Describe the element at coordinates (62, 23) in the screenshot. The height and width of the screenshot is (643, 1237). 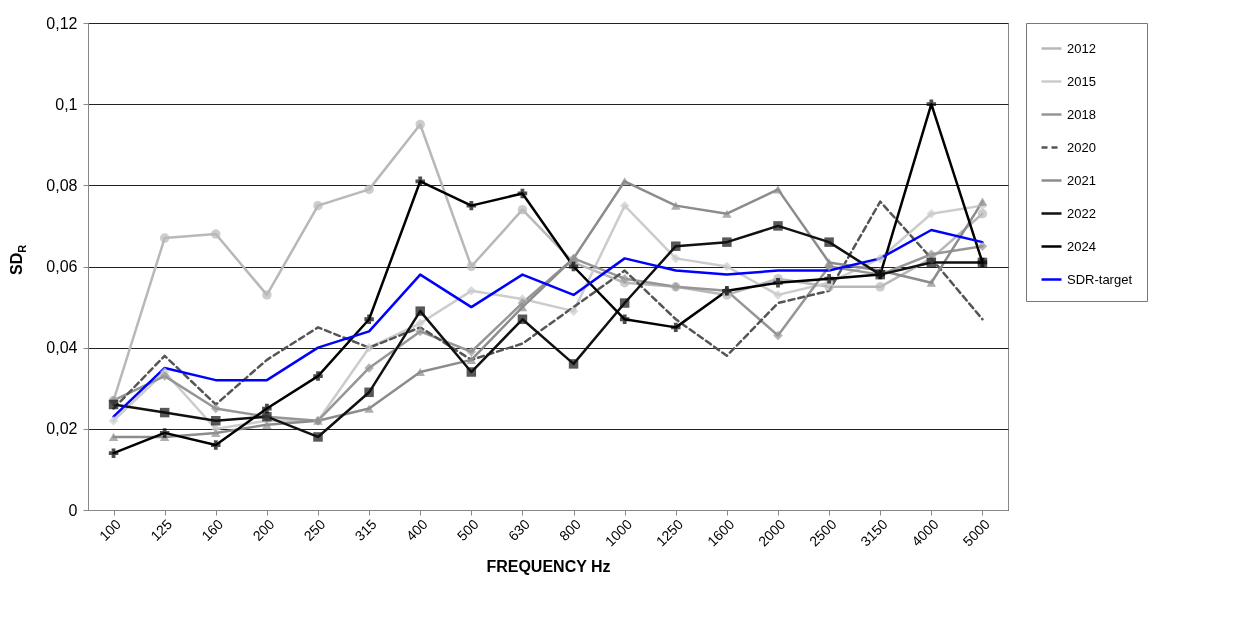
I see `y-tick-label: 0,12` at that location.